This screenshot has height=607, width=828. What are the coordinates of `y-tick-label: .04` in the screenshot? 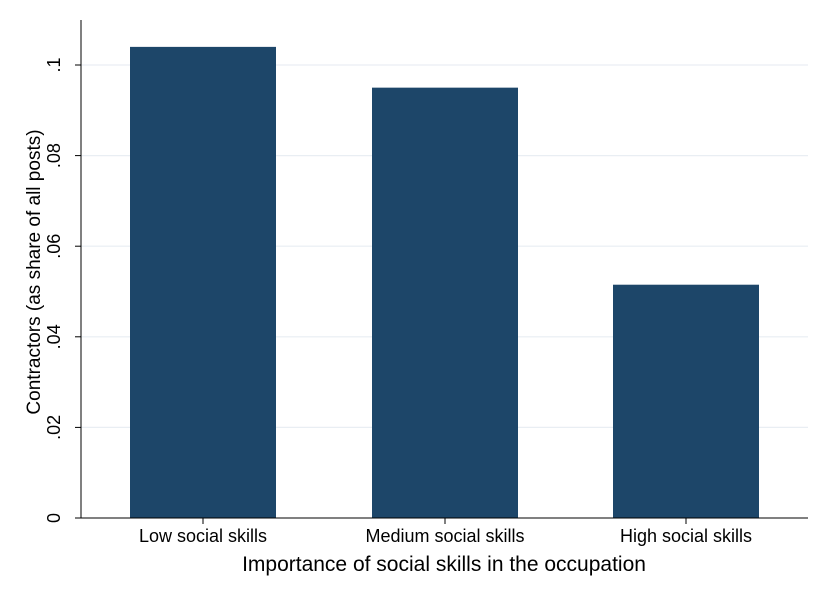 It's located at (54, 336).